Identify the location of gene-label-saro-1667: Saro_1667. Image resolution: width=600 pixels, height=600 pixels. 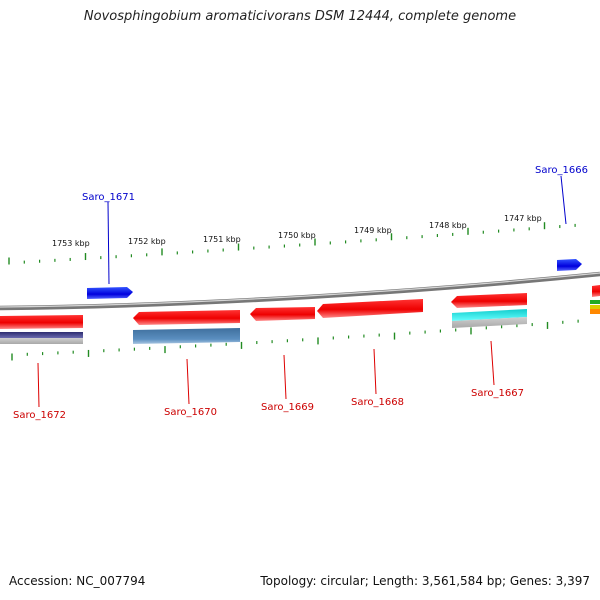
(497, 393).